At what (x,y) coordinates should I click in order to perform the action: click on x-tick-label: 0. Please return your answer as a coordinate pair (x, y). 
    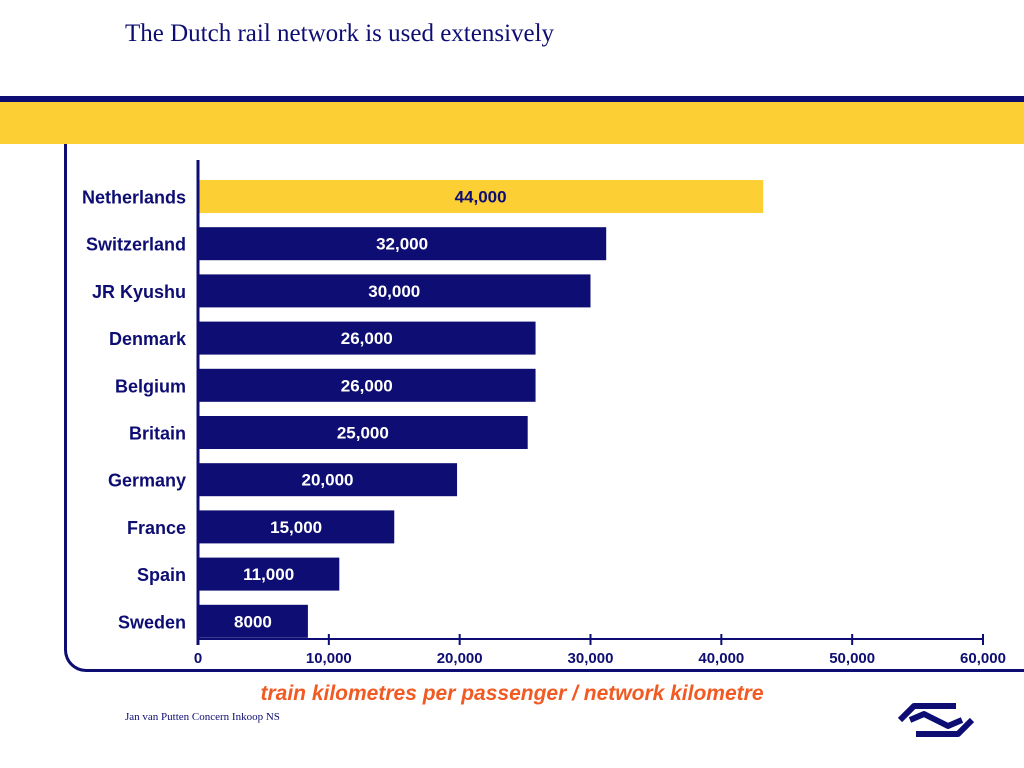
    Looking at the image, I should click on (198, 658).